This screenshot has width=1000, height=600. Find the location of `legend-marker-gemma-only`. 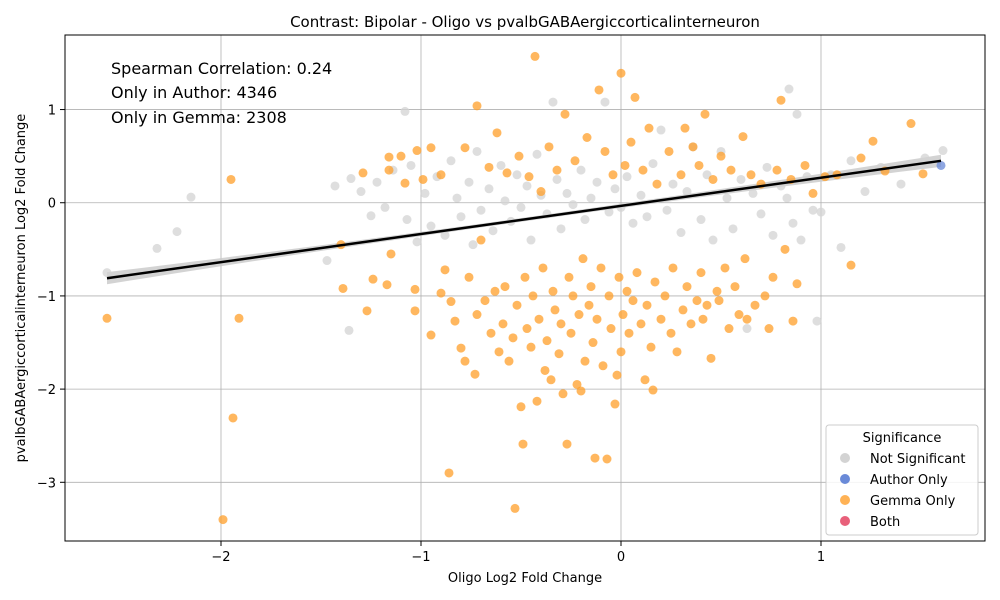

legend-marker-gemma-only is located at coordinates (845, 500).